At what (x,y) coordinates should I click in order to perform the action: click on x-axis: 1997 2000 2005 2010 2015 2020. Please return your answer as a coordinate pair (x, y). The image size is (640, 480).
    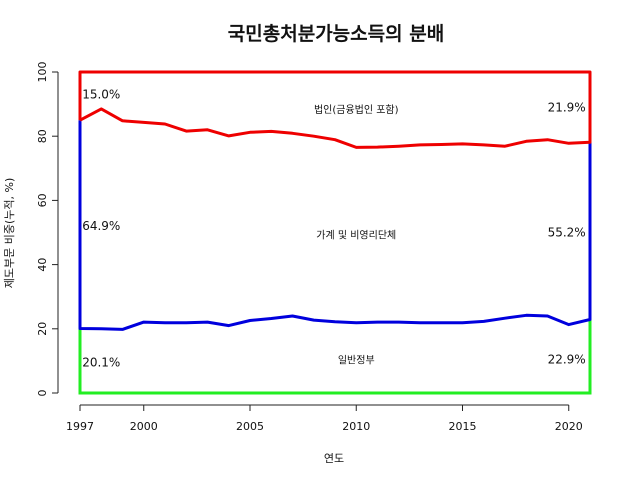
    Looking at the image, I should click on (324, 418).